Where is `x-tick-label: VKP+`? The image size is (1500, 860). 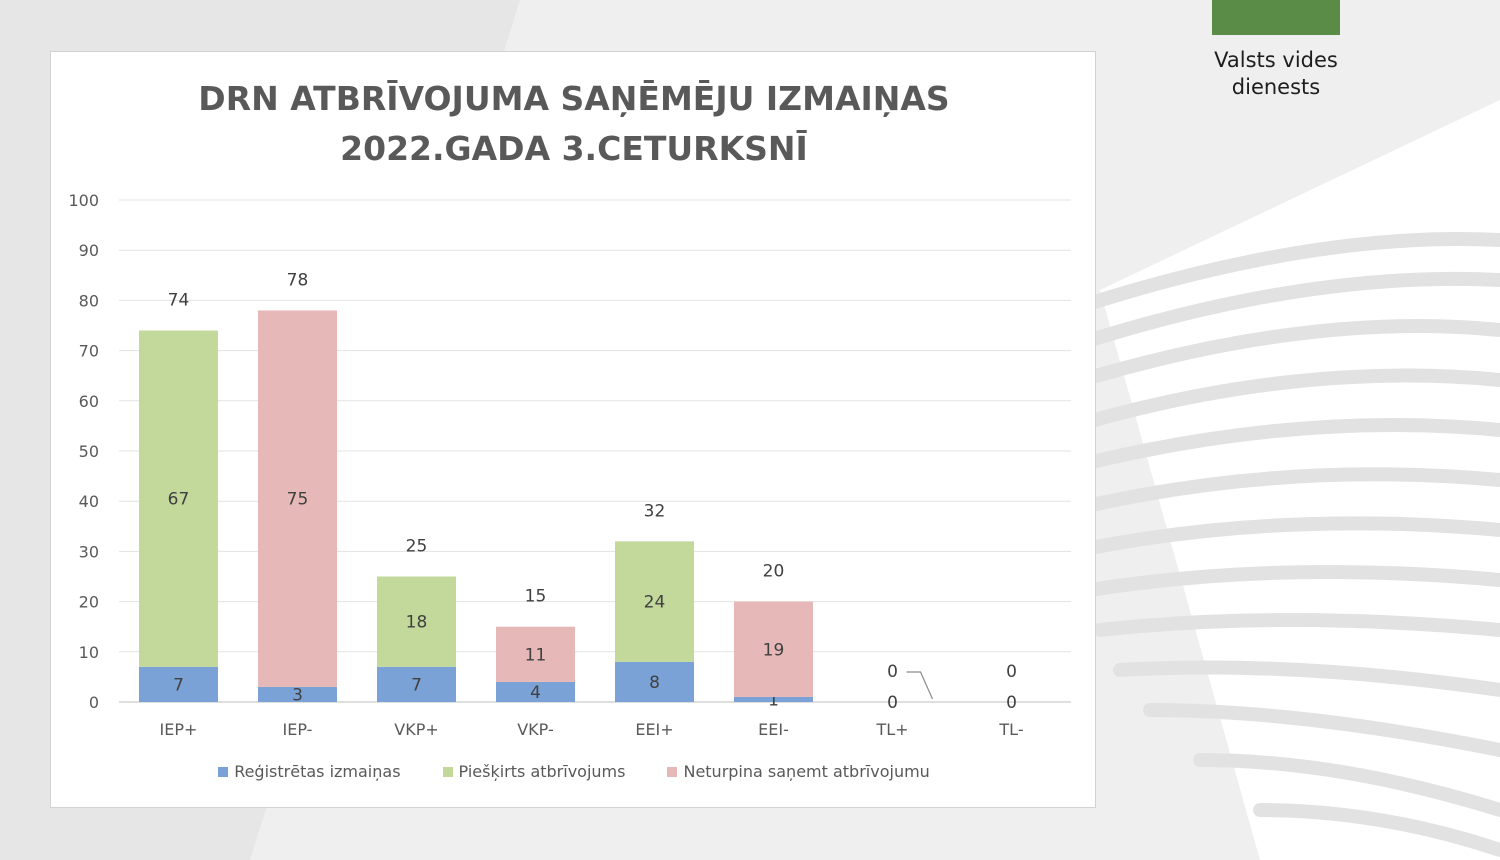 x-tick-label: VKP+ is located at coordinates (416, 729).